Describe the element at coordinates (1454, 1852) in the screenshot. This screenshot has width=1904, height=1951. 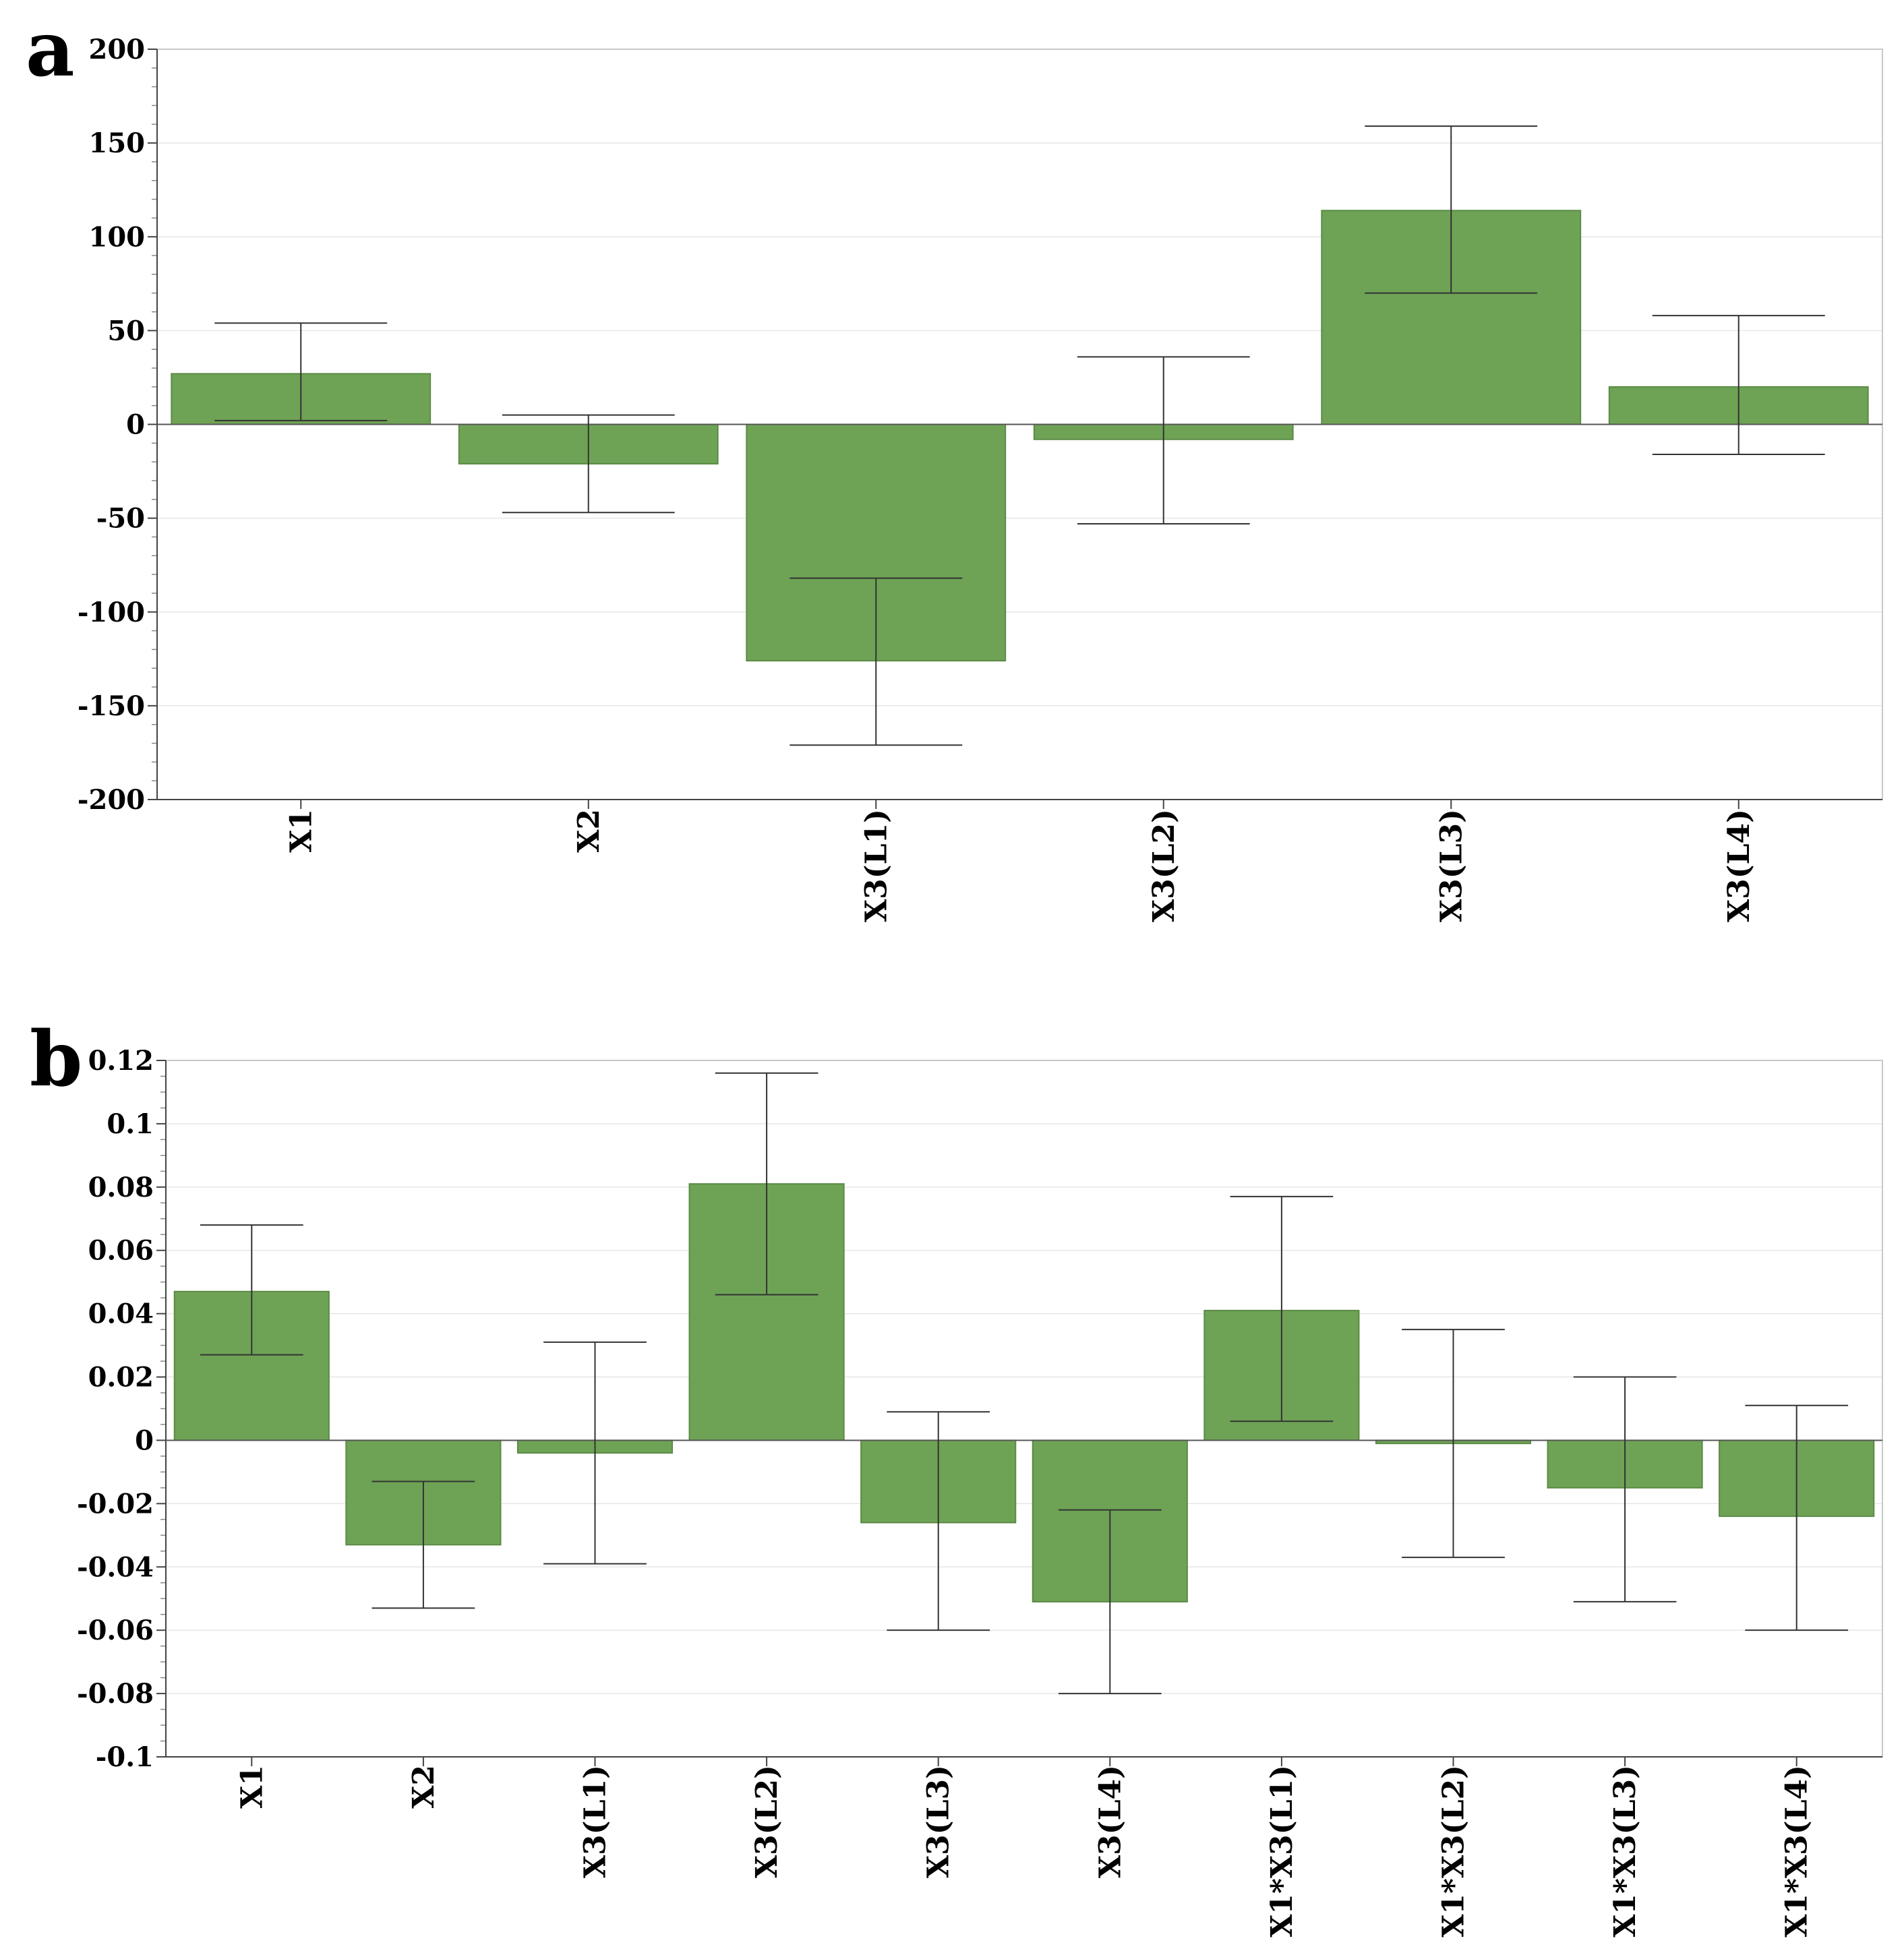
I see `x-tick-label: X1*X3(L2)` at that location.